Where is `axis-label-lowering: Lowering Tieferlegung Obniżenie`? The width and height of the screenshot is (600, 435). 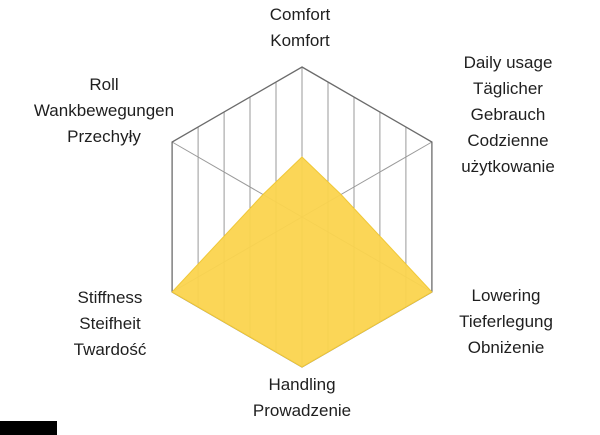 axis-label-lowering: Lowering Tieferlegung Obniżenie is located at coordinates (506, 321).